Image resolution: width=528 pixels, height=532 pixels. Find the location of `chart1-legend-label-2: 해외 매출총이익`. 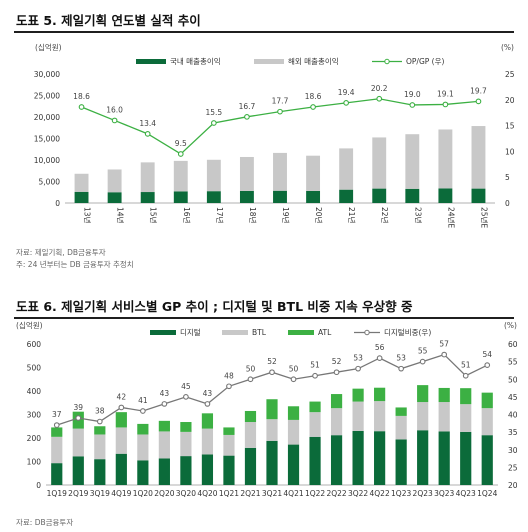

chart1-legend-label-2: 해외 매출총이익 is located at coordinates (313, 61).